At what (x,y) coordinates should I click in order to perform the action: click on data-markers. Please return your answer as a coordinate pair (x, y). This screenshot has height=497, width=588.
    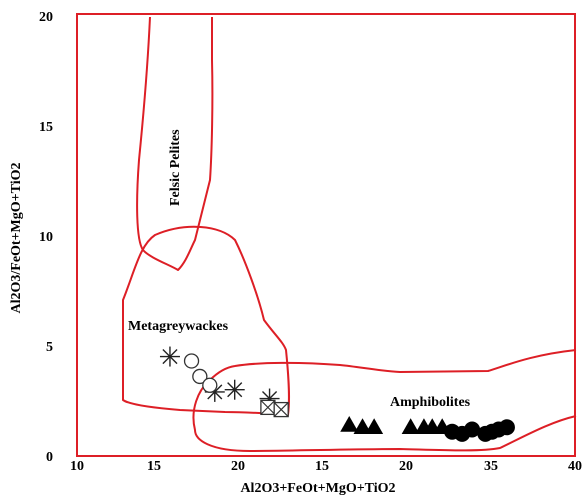
    Looking at the image, I should click on (337, 394).